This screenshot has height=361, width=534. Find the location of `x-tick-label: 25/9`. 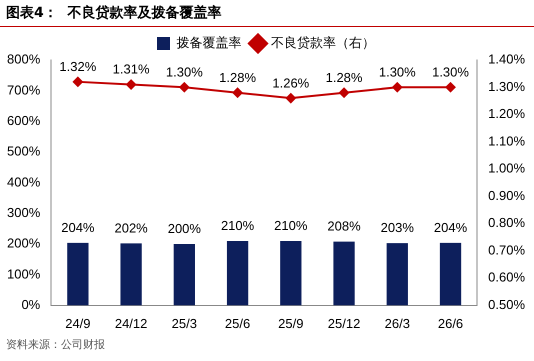

x-tick-label: 25/9 is located at coordinates (291, 323).